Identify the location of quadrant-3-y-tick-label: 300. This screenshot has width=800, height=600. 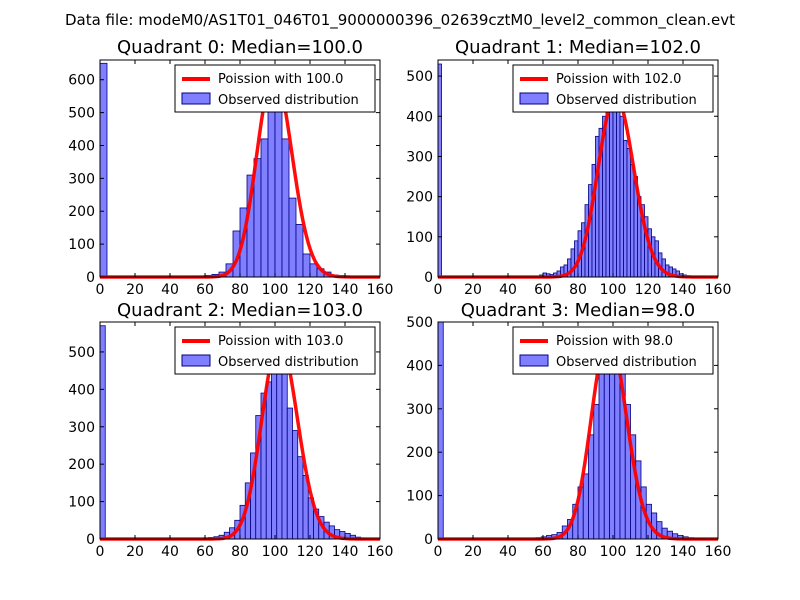
(419, 410).